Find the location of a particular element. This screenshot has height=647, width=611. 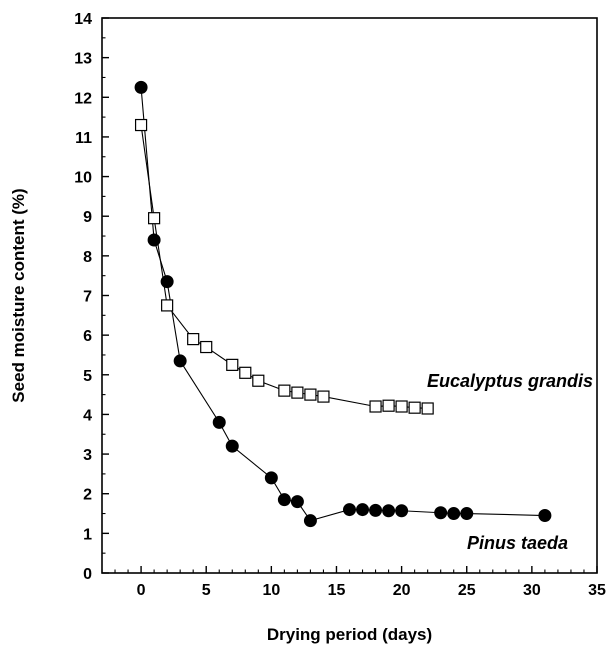

x-tick-label: 10 is located at coordinates (271, 590).